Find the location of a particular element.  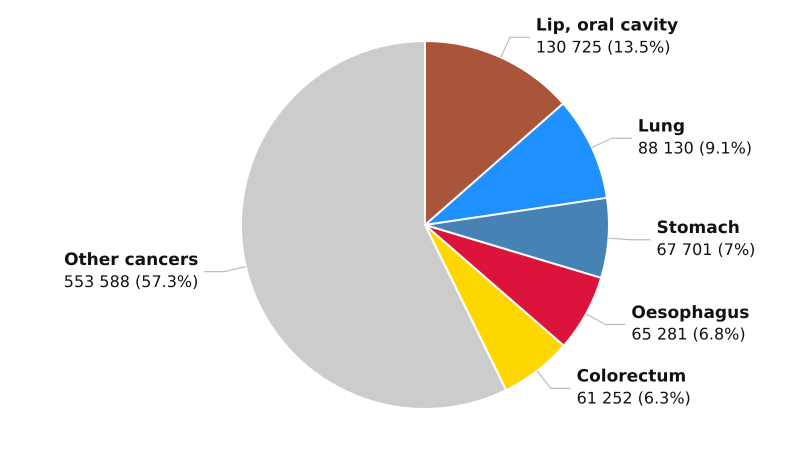

slice-label: Lip, oral cavity is located at coordinates (607, 26).